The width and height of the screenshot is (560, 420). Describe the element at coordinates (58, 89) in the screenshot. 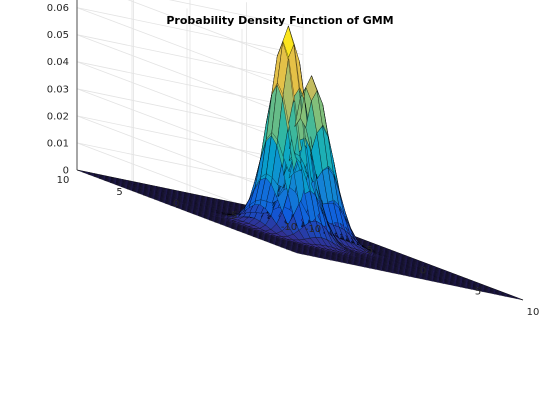

I see `z-tick-label: 0.03` at that location.